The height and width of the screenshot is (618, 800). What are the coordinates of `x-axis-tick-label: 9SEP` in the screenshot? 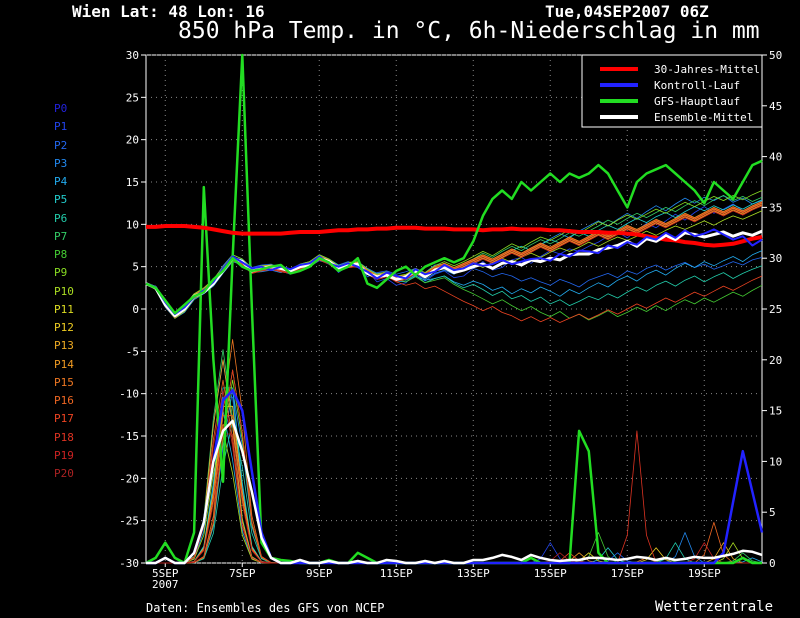 It's located at (319, 573).